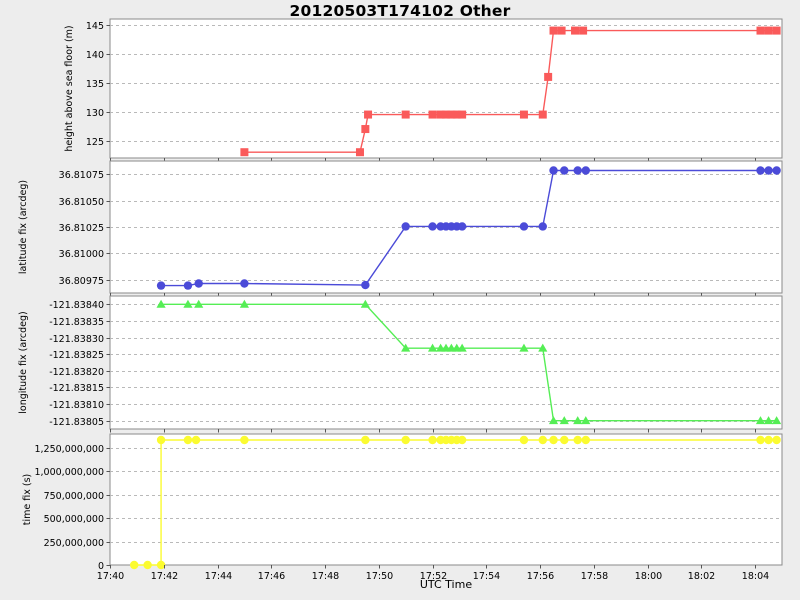 This screenshot has height=600, width=800. I want to click on x-tick-label: 17:58, so click(594, 576).